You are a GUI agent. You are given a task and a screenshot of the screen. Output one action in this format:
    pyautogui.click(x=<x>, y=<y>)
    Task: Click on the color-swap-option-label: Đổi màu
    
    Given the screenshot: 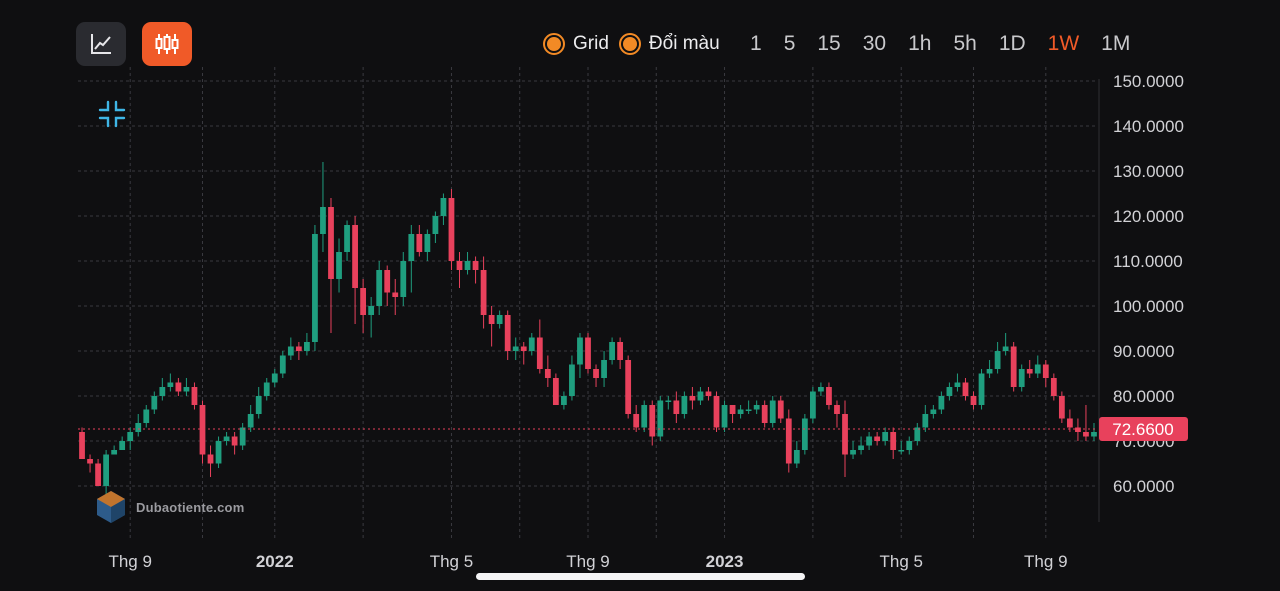 What is the action you would take?
    pyautogui.click(x=684, y=43)
    